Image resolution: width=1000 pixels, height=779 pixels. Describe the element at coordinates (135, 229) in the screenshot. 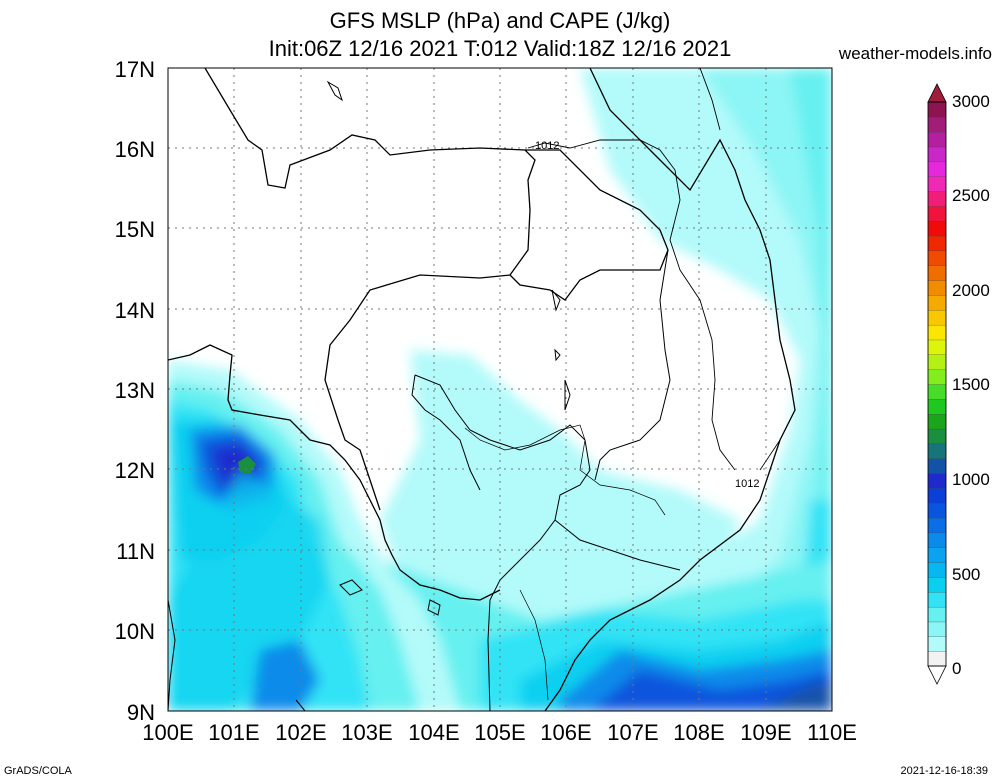

I see `lat-label: 15N` at that location.